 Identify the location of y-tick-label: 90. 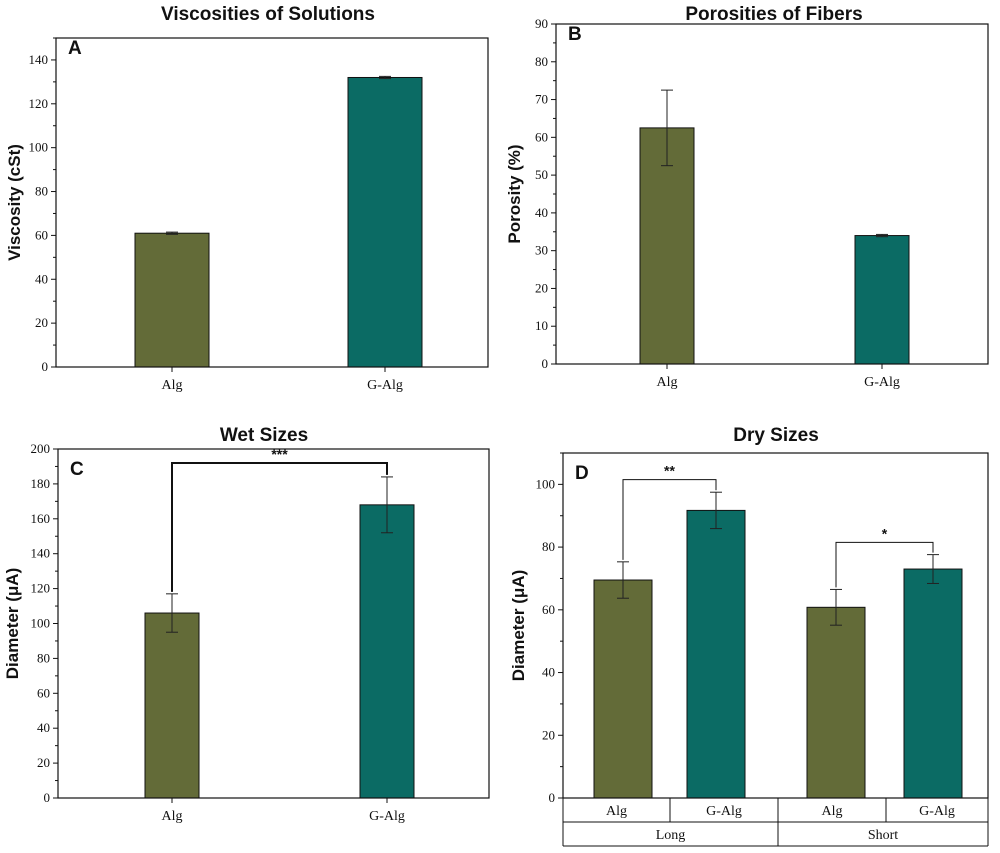
(541, 23).